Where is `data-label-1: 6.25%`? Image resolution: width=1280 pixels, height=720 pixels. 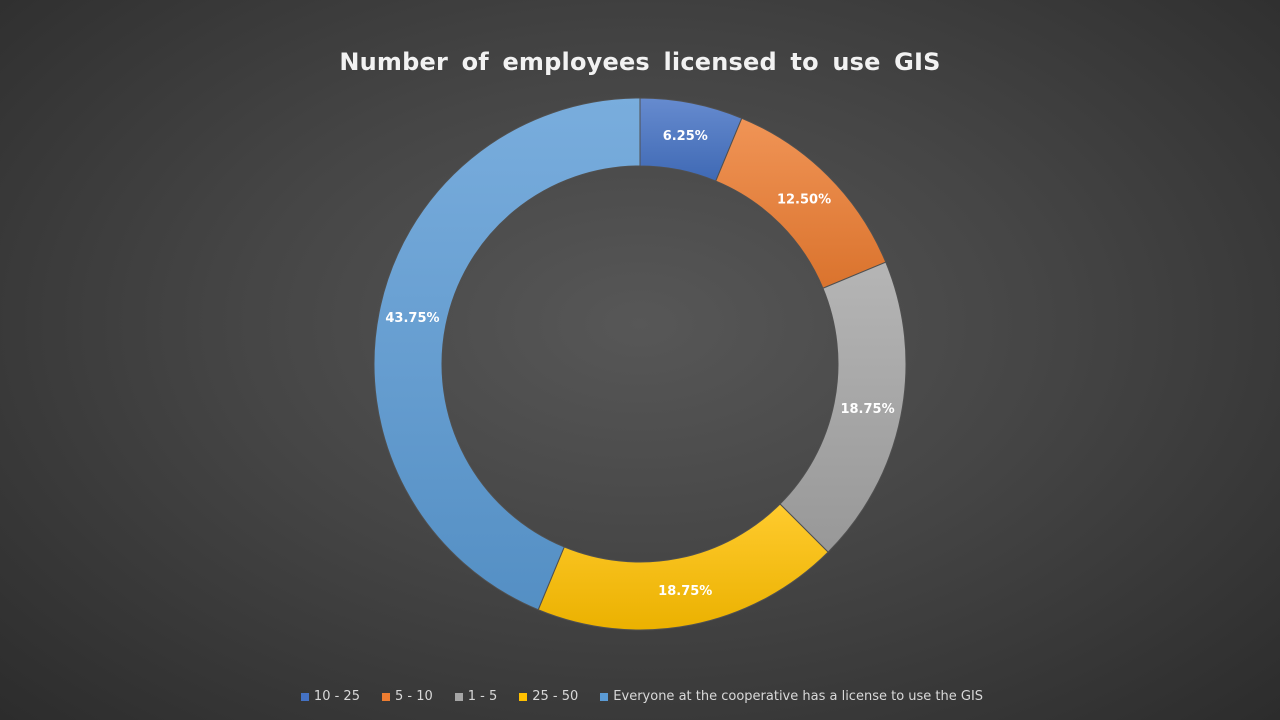 data-label-1: 6.25% is located at coordinates (685, 136).